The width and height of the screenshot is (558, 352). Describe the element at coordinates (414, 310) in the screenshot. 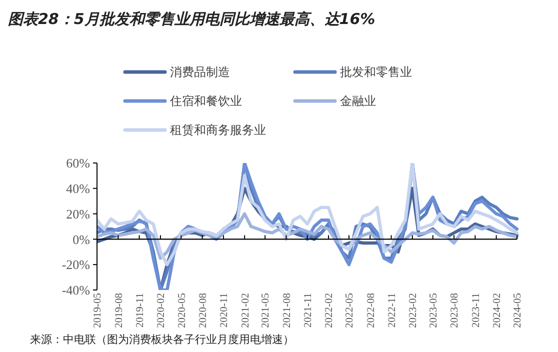

I see `x-tick-label: 2023-02` at that location.